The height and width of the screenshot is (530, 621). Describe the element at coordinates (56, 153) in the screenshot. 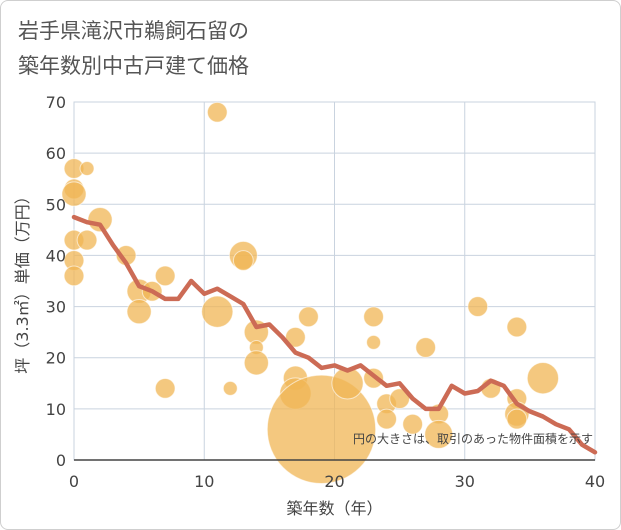

I see `y-tick-label: 60` at that location.